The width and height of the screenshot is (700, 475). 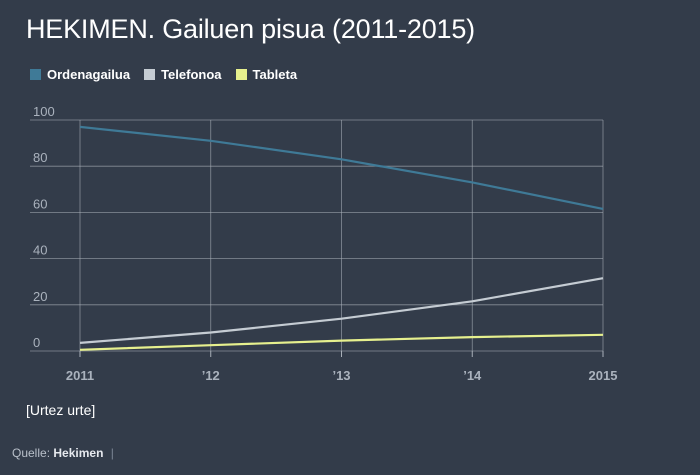 What do you see at coordinates (341, 342) in the screenshot?
I see `series-line-tableta` at bounding box center [341, 342].